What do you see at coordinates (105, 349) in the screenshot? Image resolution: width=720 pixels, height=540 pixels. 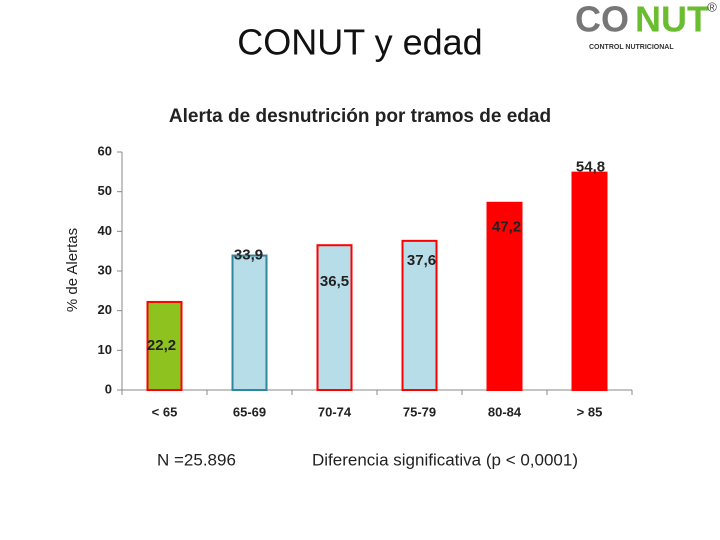 I see `y-tick-label: 10` at bounding box center [105, 349].